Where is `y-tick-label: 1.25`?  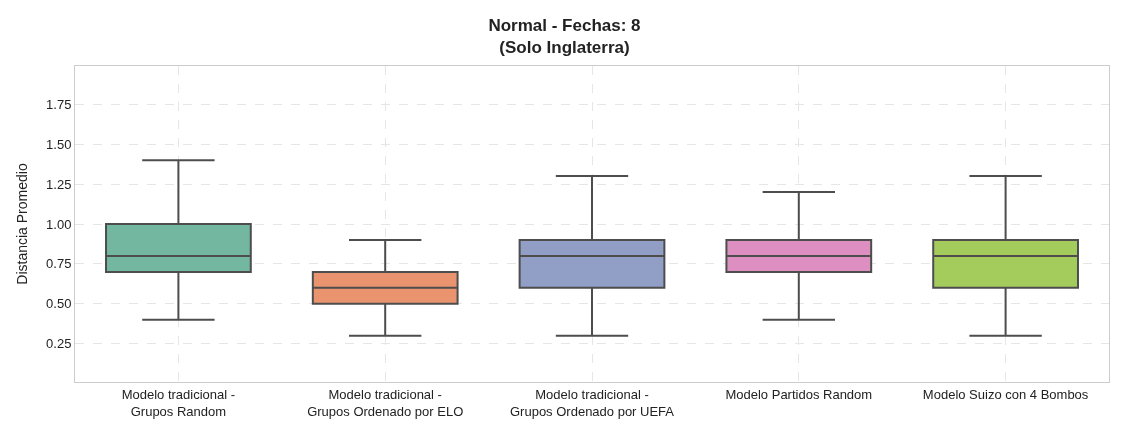 y-tick-label: 1.25 is located at coordinates (59, 184).